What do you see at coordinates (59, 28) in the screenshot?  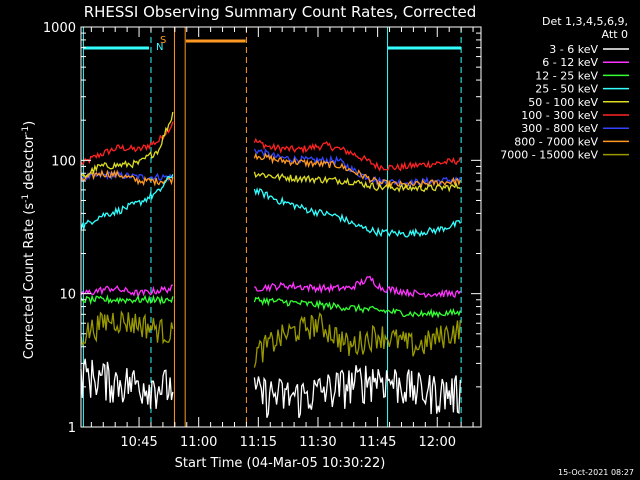 I see `y-tick-label: 1000` at bounding box center [59, 28].